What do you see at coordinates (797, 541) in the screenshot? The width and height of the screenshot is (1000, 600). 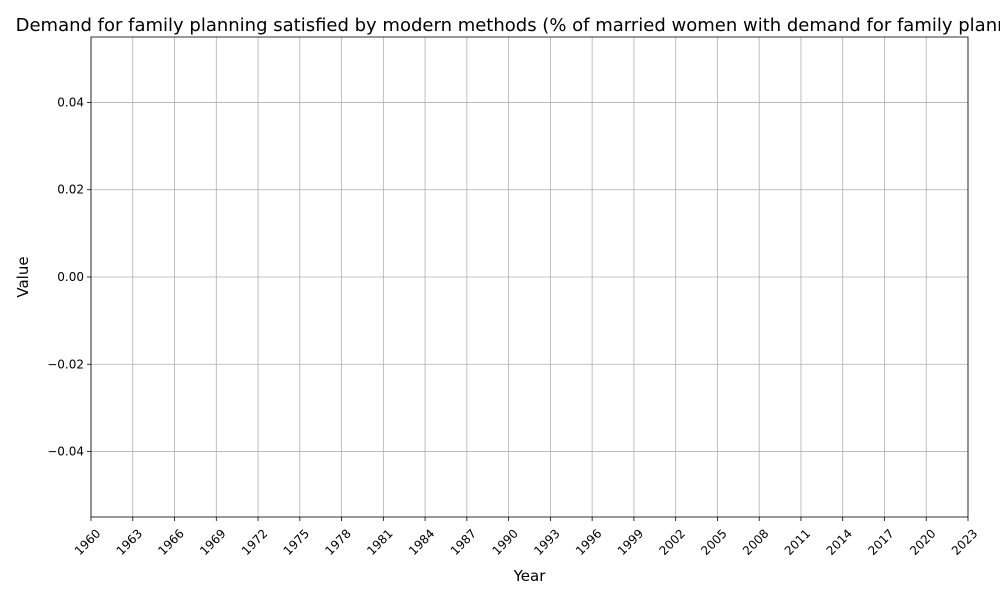 I see `x-tick-label: 2011` at bounding box center [797, 541].